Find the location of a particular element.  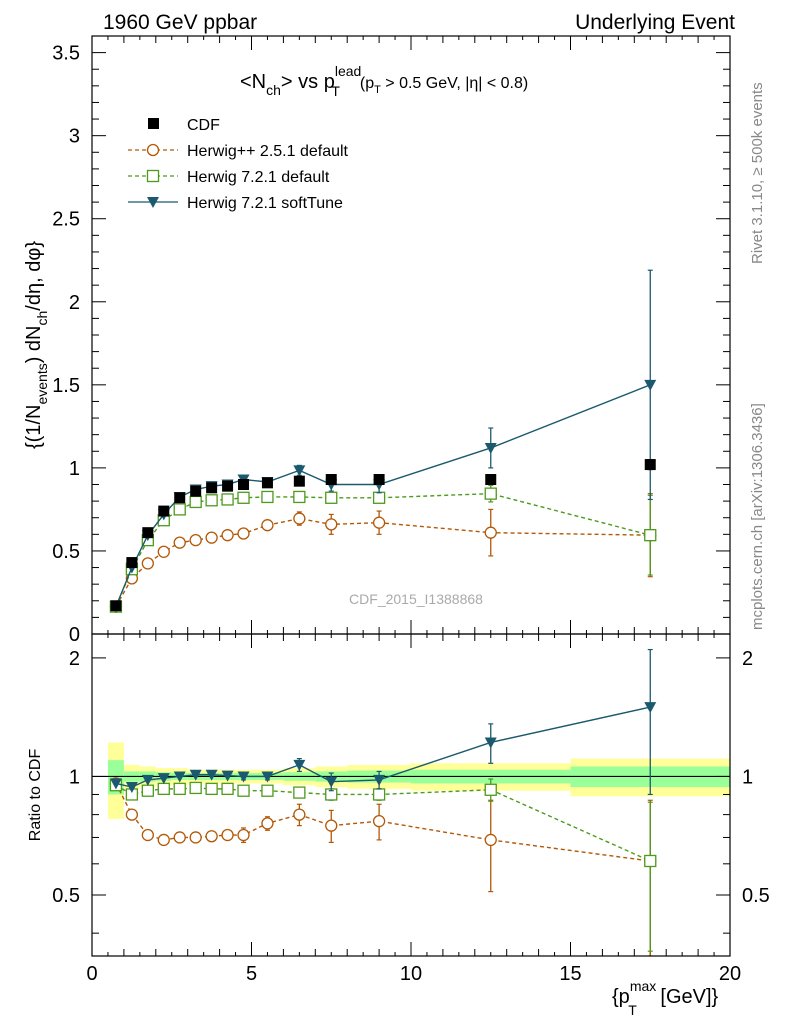

x-tick-label: 10 is located at coordinates (411, 974).